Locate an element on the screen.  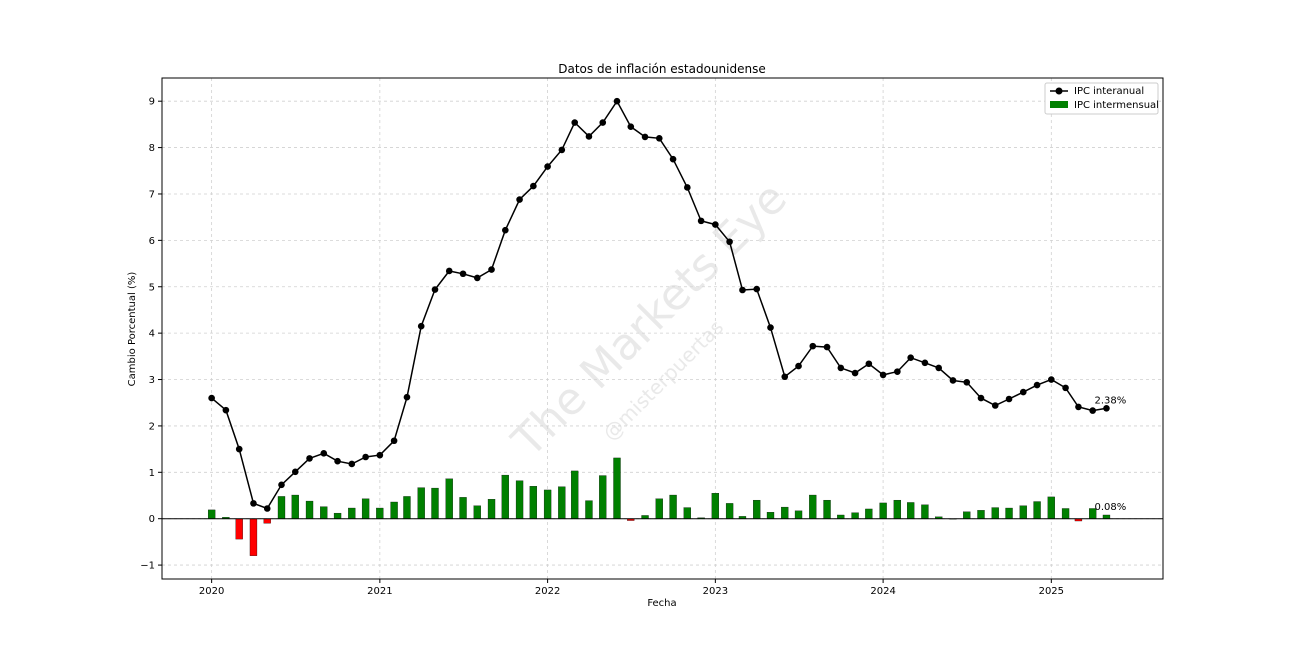
mom-bars is located at coordinates (659, 506).